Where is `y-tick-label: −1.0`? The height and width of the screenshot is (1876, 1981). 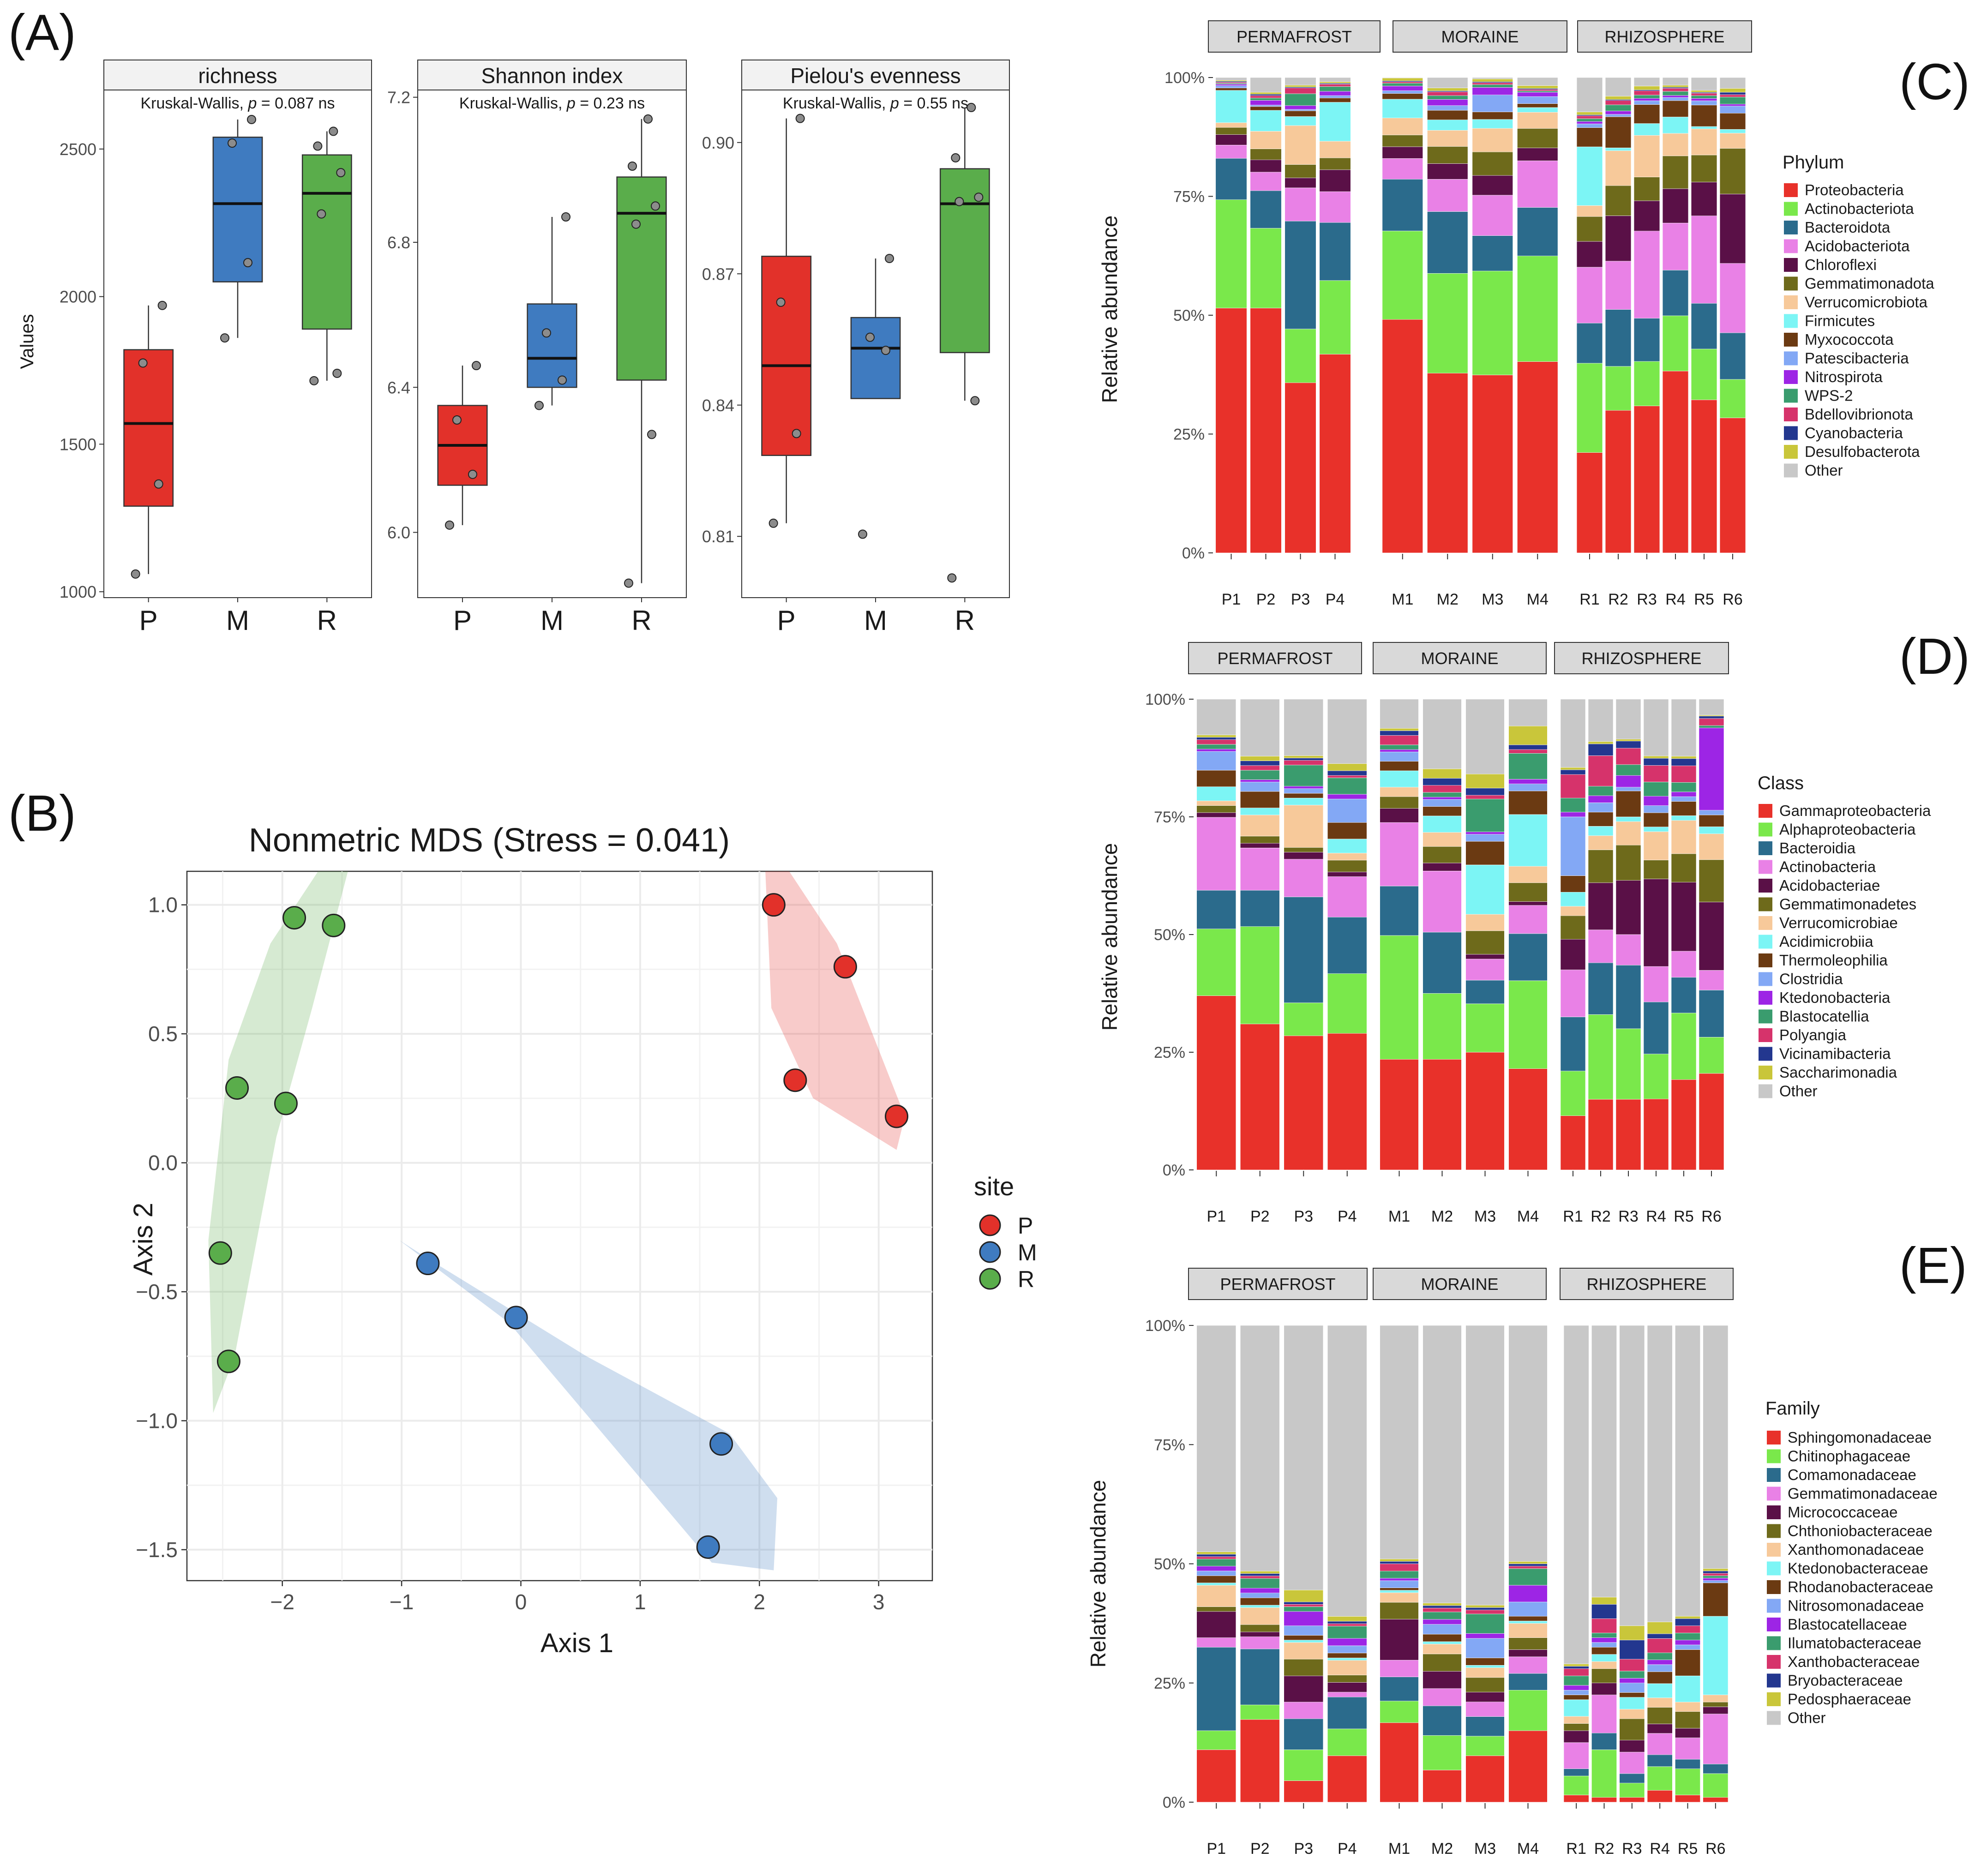
y-tick-label: −1.0 is located at coordinates (157, 1420).